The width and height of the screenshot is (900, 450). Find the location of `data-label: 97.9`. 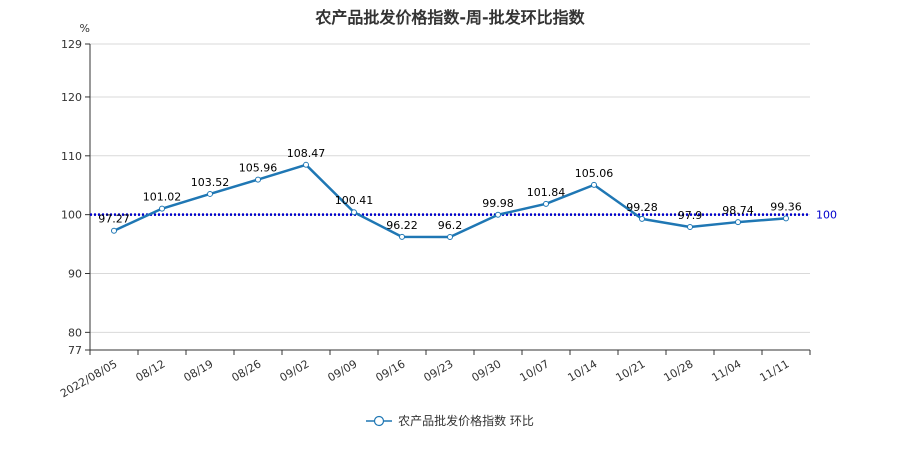

data-label: 97.9 is located at coordinates (690, 215).